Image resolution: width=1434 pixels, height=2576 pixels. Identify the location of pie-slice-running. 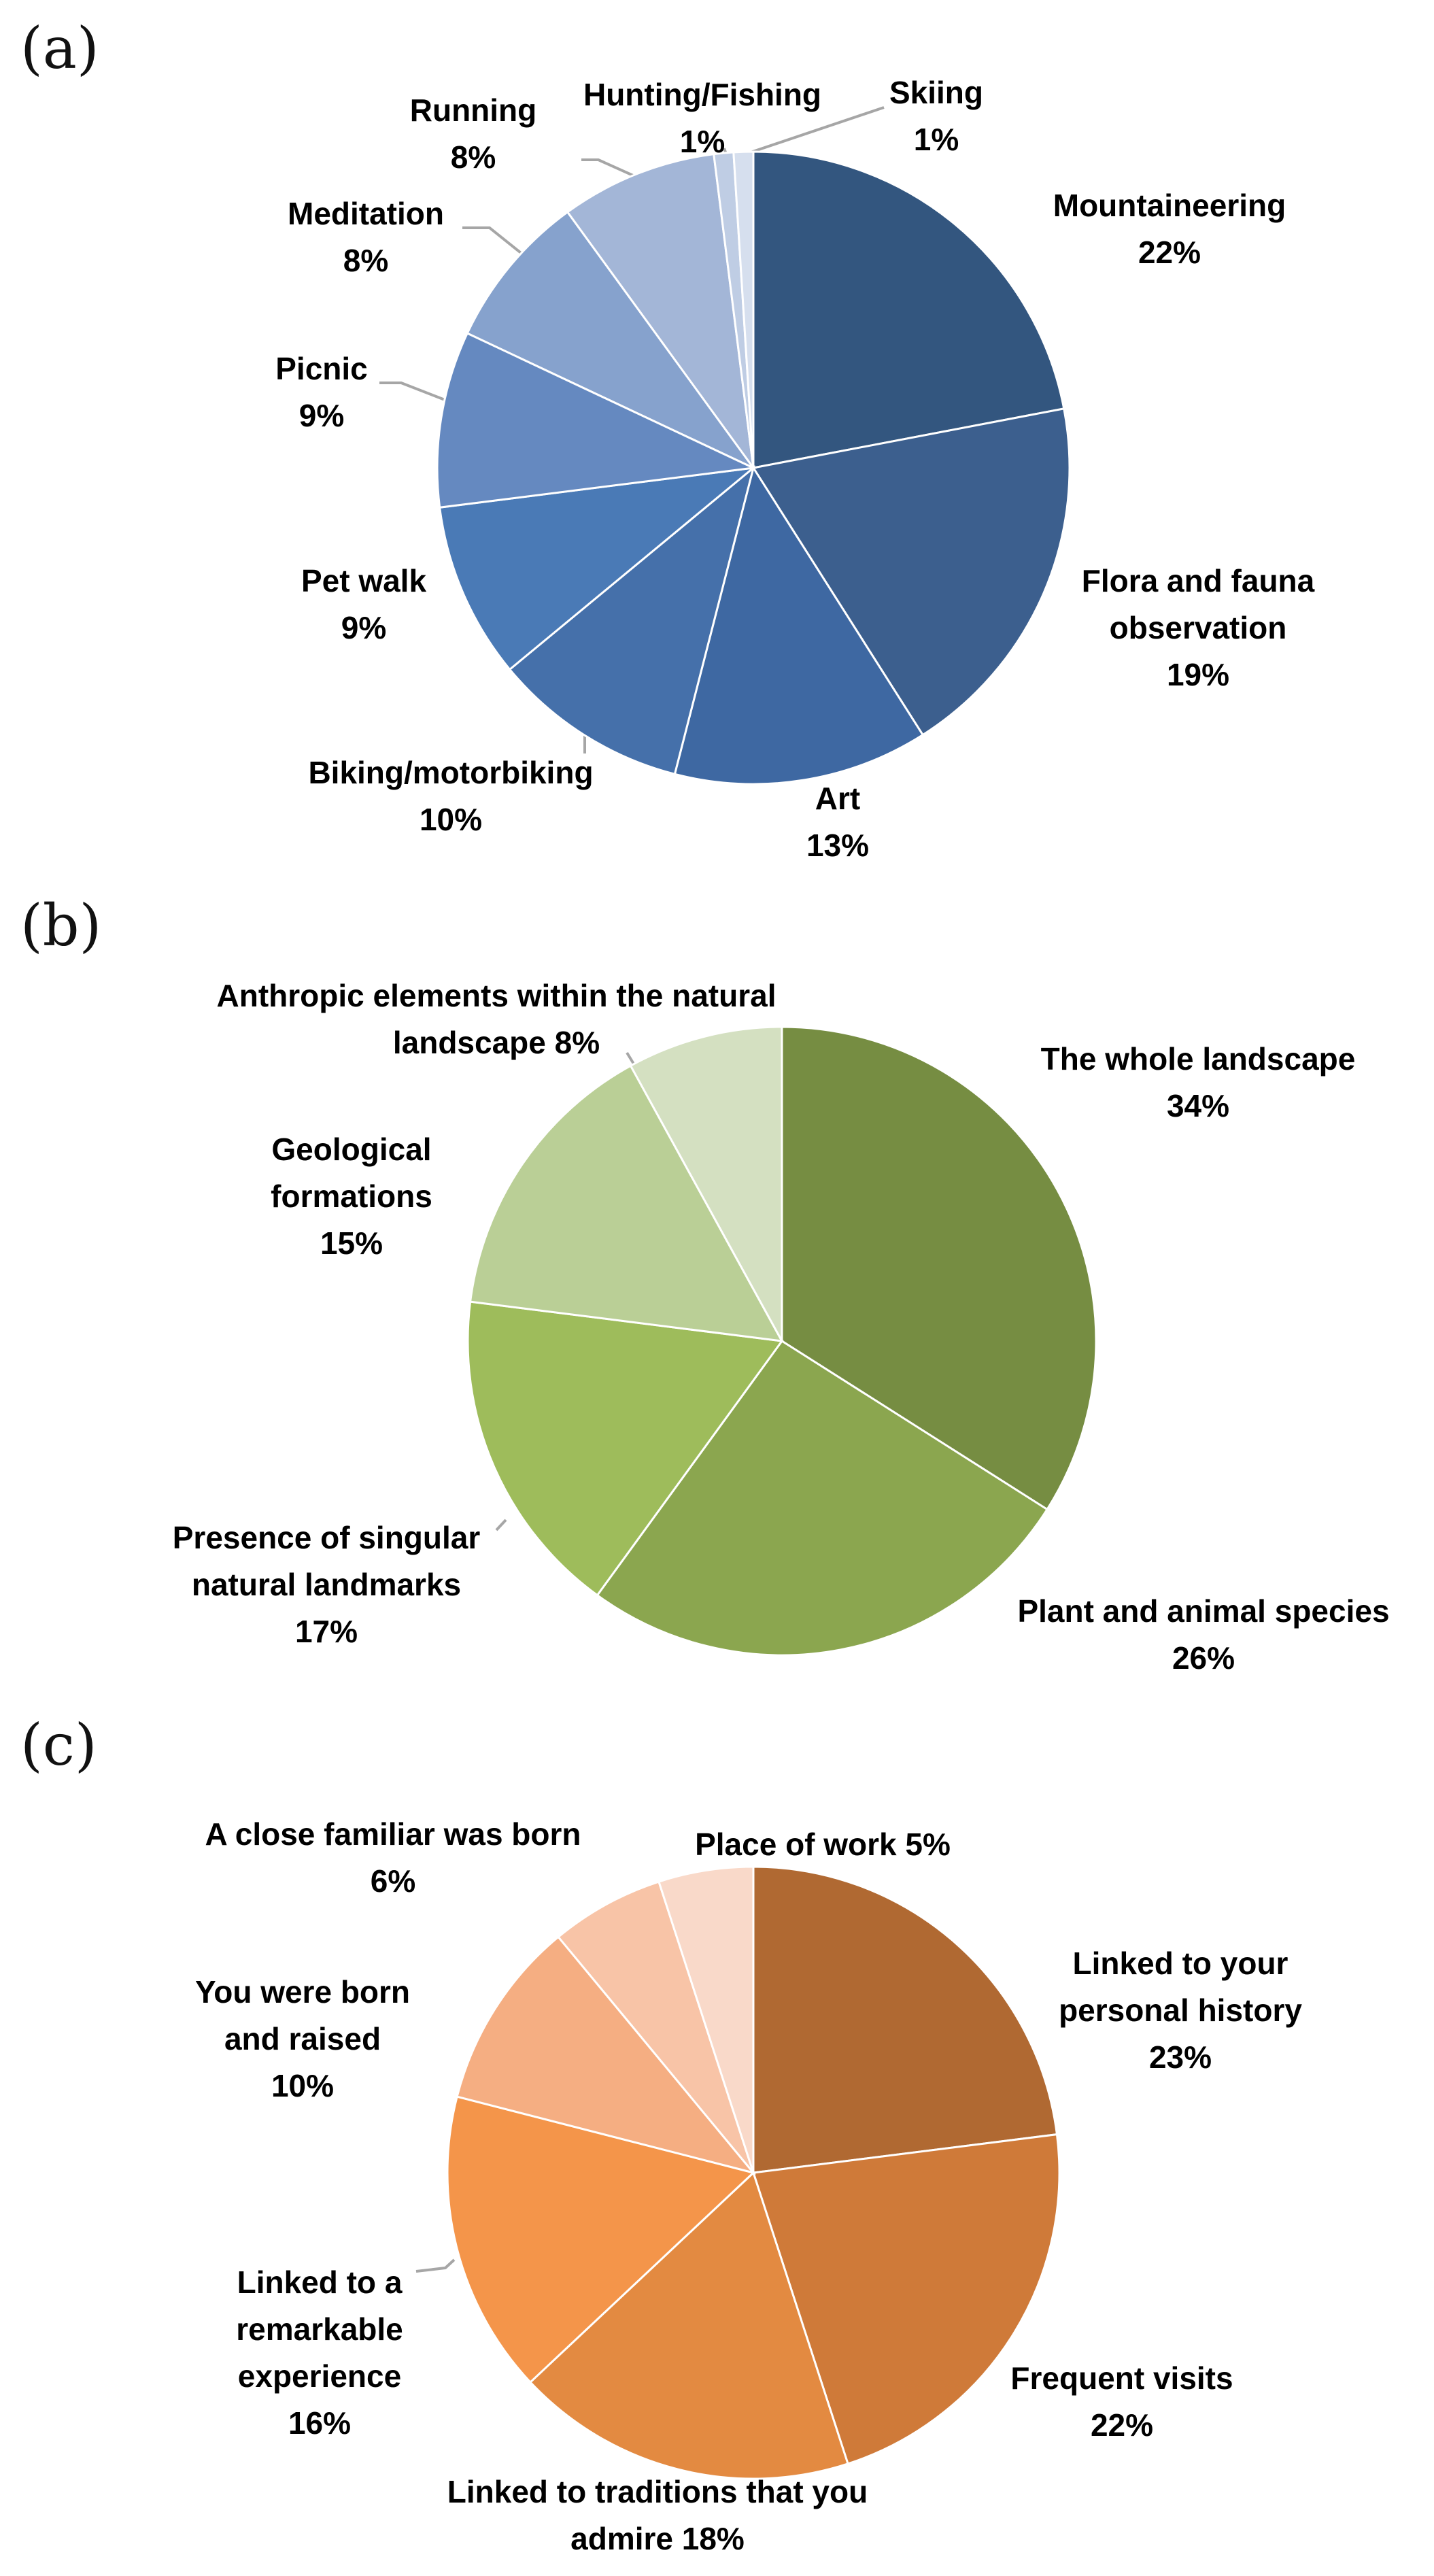
(661, 310).